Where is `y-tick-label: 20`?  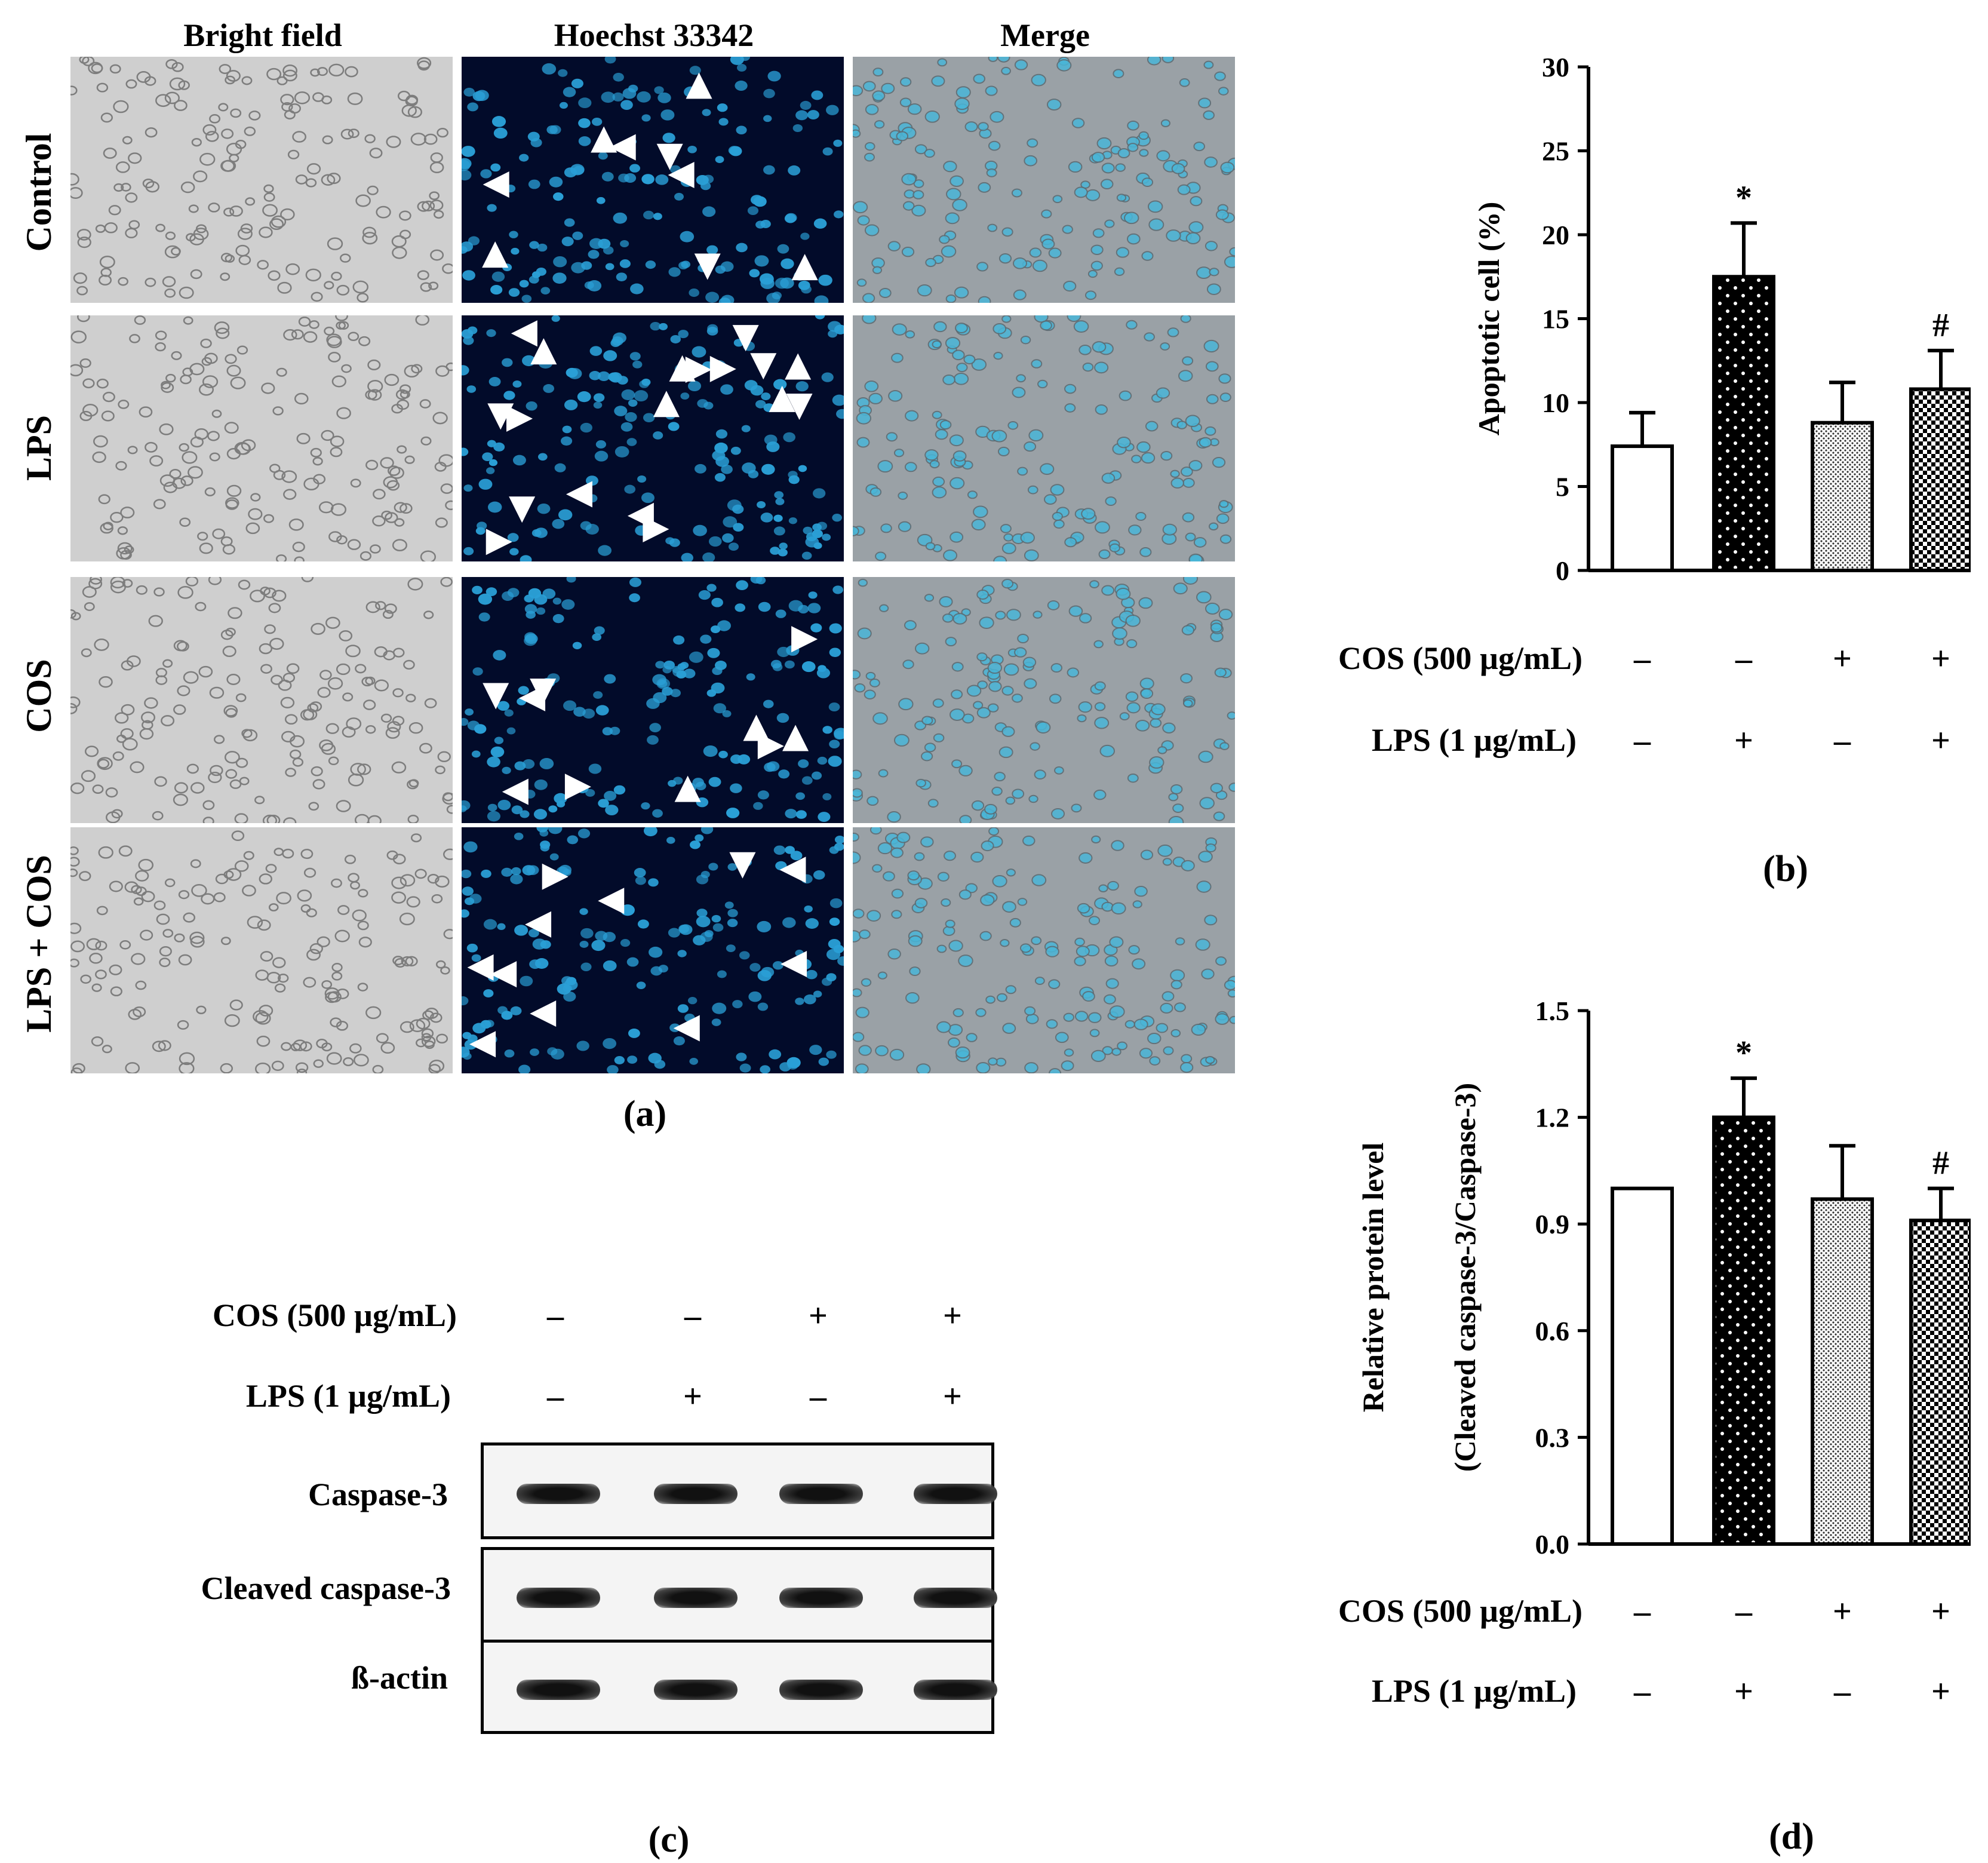 y-tick-label: 20 is located at coordinates (1555, 235).